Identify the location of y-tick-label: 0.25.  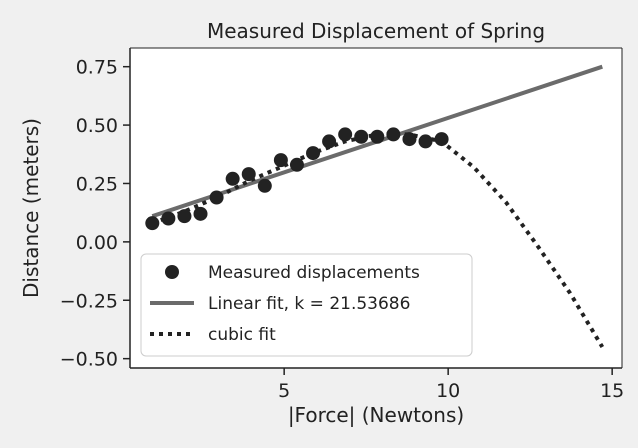
(97, 184).